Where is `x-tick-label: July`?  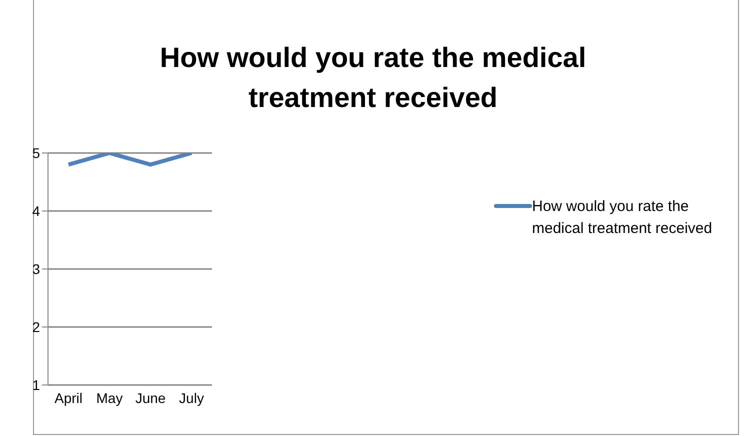 x-tick-label: July is located at coordinates (191, 398).